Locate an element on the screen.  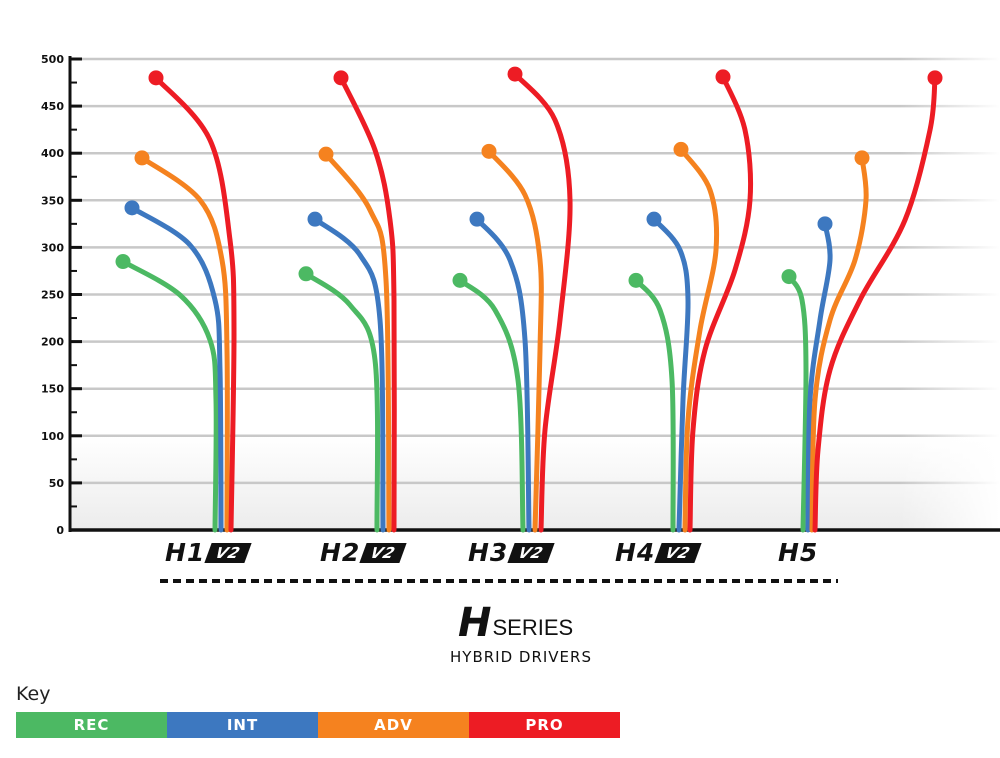
model-name: H4 is located at coordinates (635, 552).